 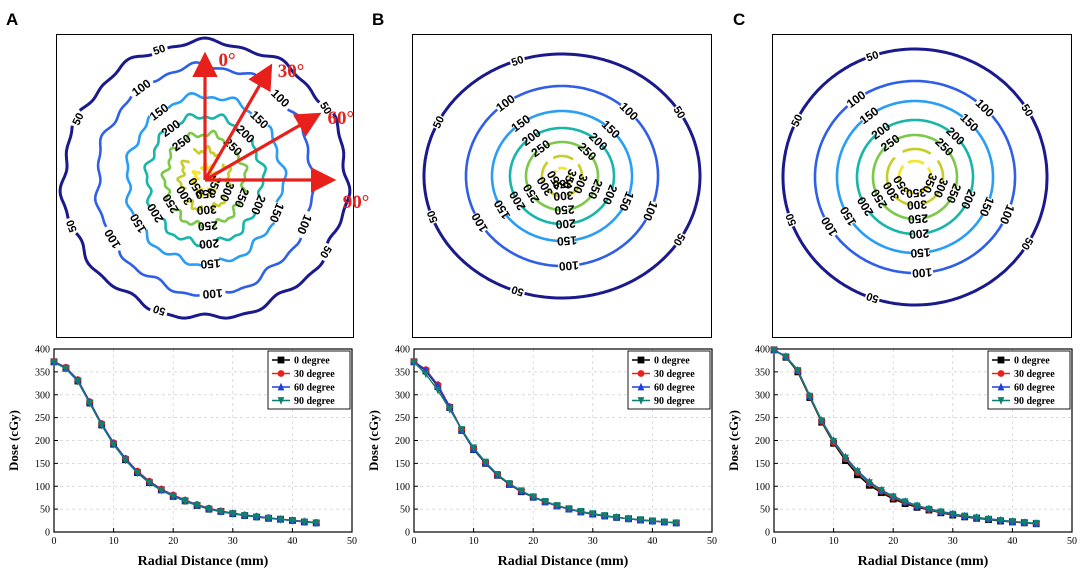 I want to click on y-tick-label: 50, so click(x=405, y=510).